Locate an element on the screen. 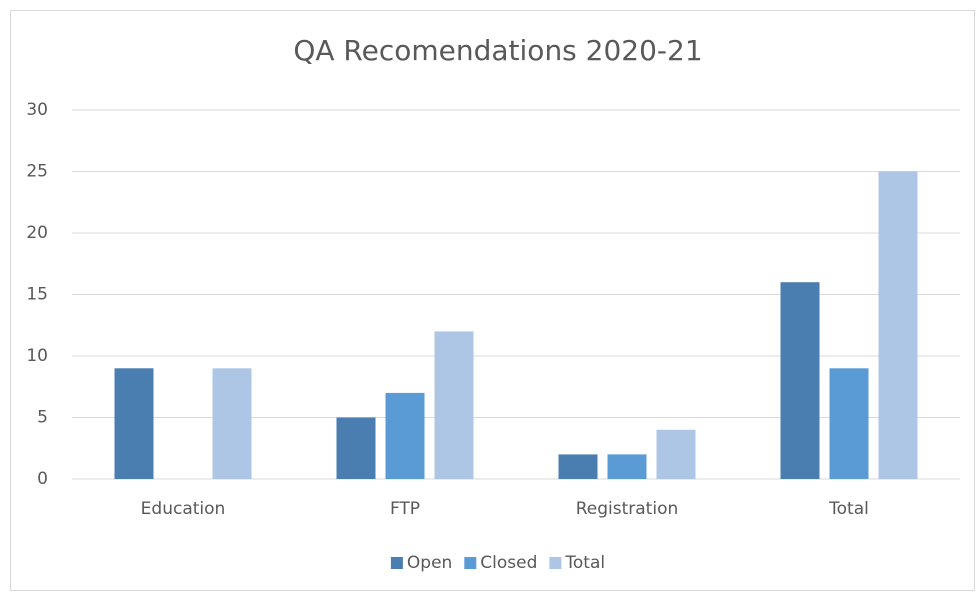 The height and width of the screenshot is (592, 976). y-tick-label: 30 is located at coordinates (37, 110).